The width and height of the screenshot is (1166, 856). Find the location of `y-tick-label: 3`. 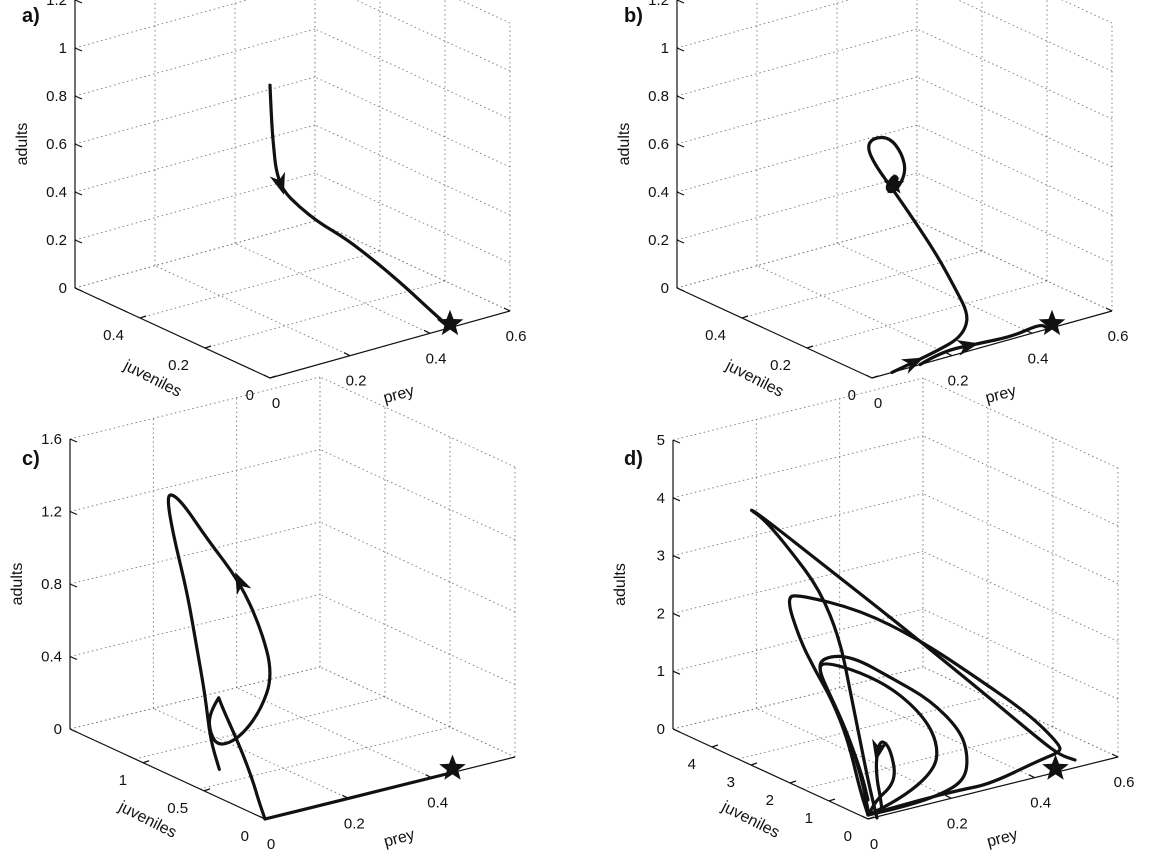

y-tick-label: 3 is located at coordinates (731, 782).